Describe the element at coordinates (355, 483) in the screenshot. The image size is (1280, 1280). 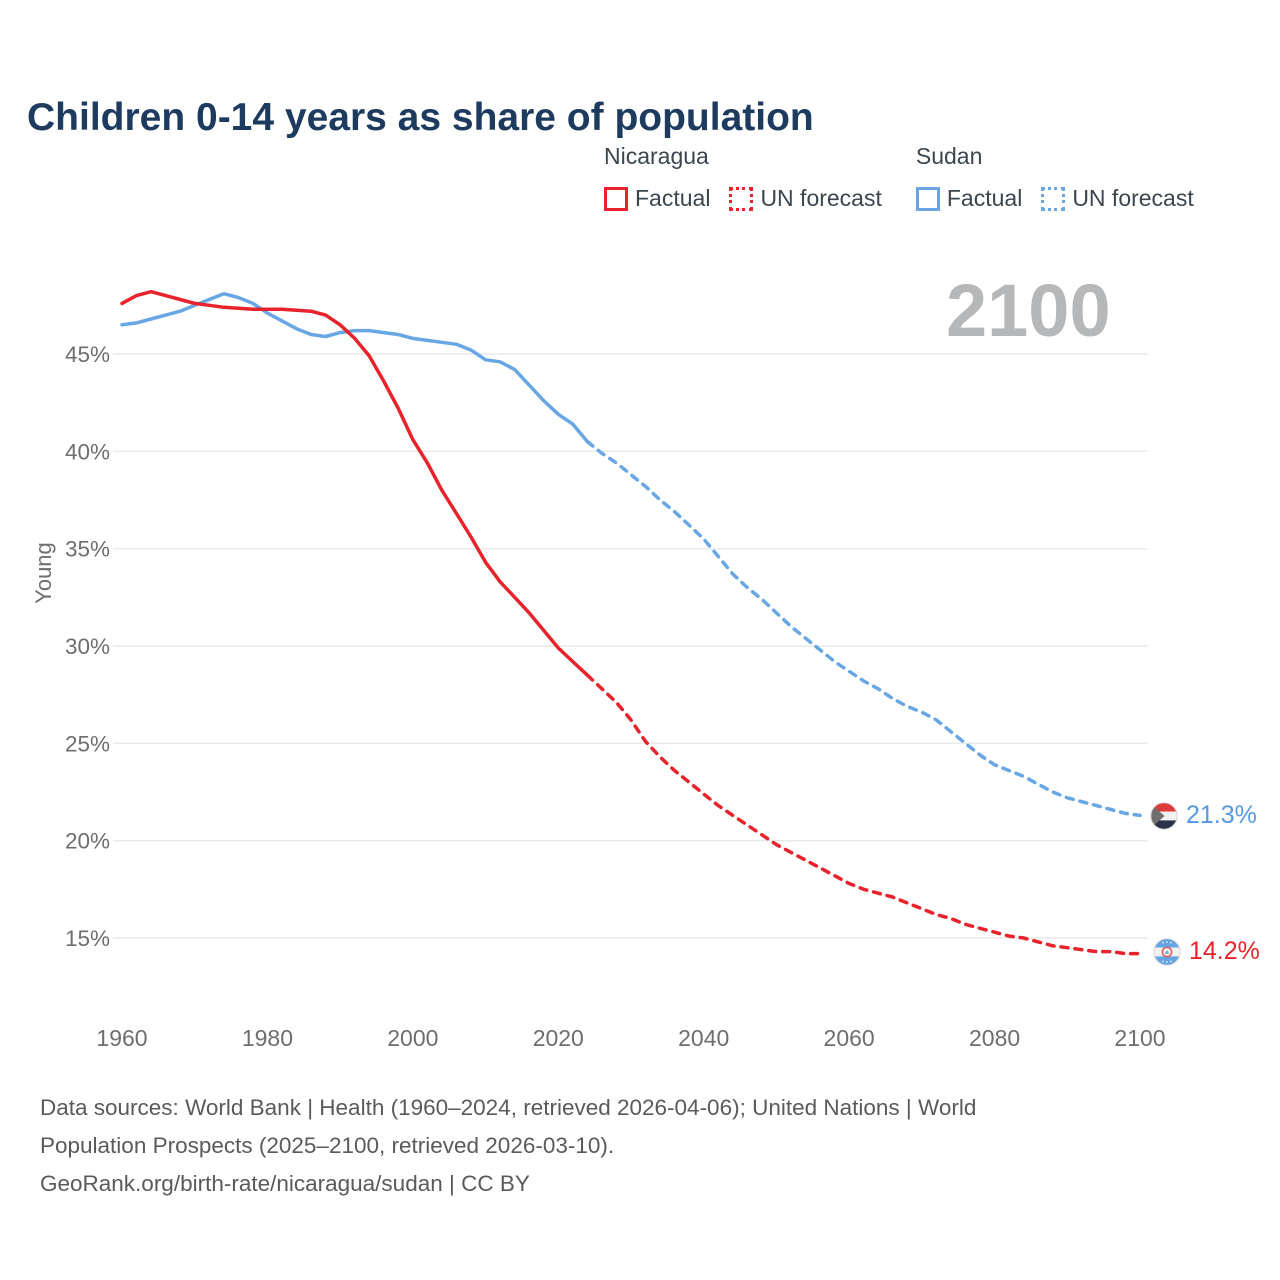
I see `series-nicaragua-factual` at that location.